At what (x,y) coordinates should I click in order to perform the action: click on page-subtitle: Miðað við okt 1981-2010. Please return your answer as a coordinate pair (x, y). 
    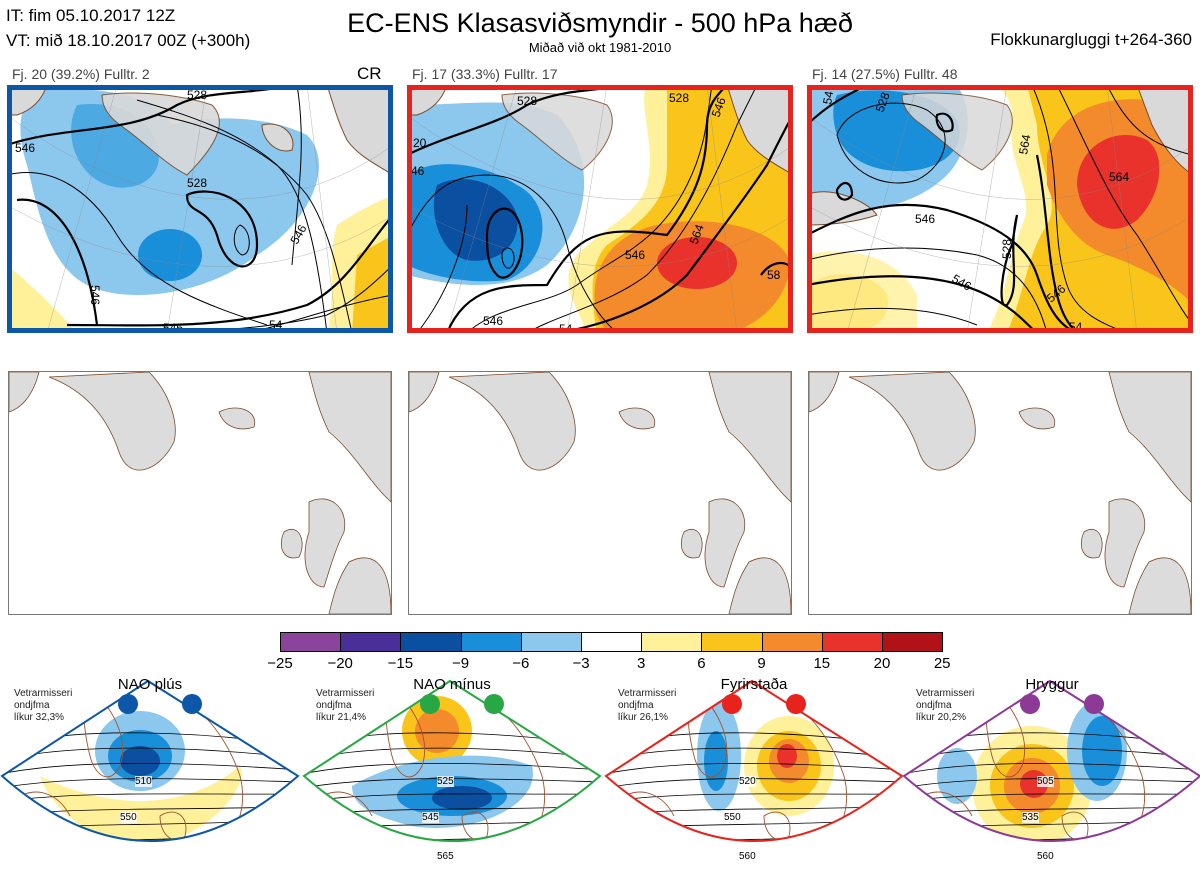
    Looking at the image, I should click on (600, 47).